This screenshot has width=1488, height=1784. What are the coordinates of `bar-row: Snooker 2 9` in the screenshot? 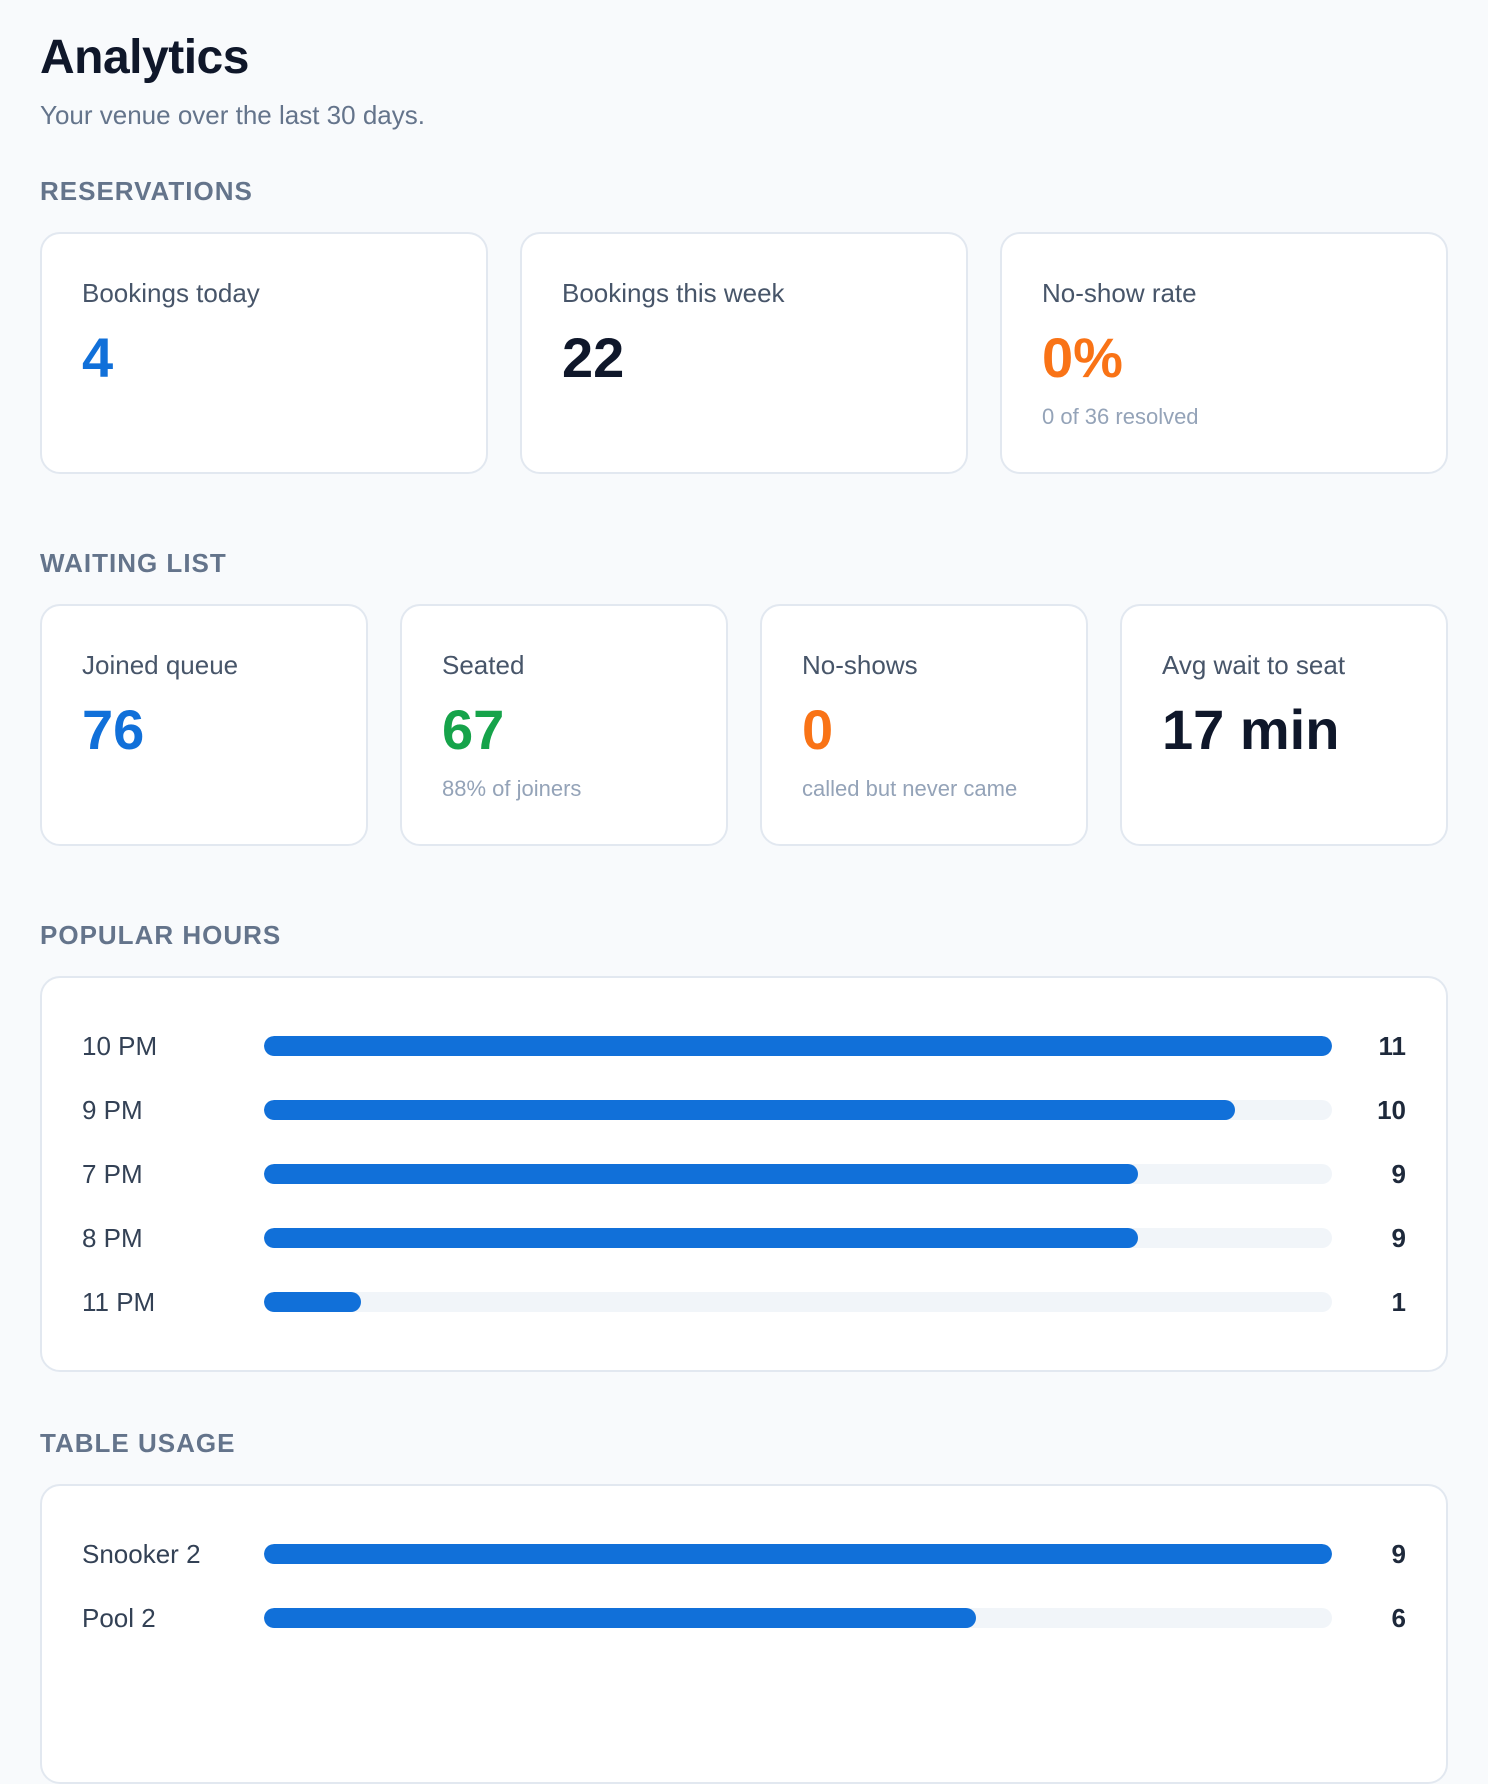 It's located at (744, 1554).